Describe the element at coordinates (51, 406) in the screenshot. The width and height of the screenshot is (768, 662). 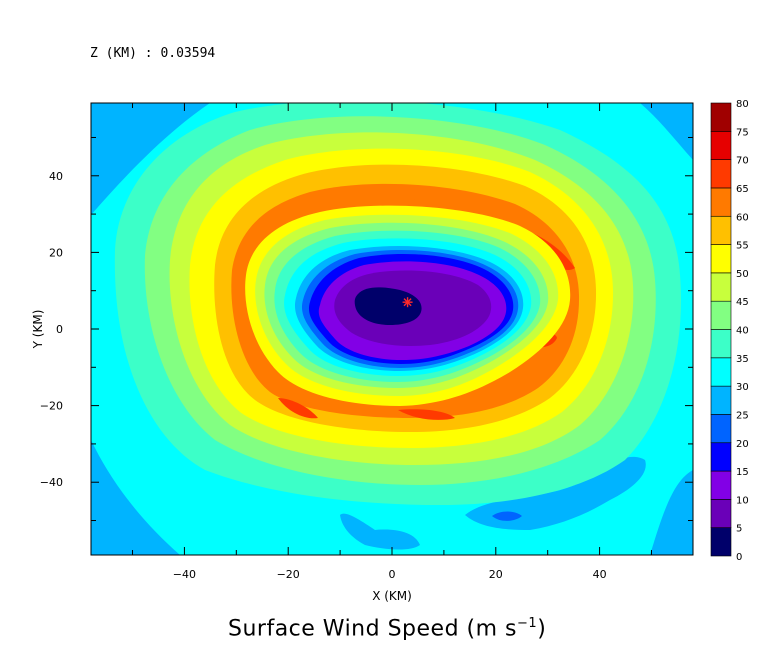
I see `y-tick-label--20: −20` at that location.